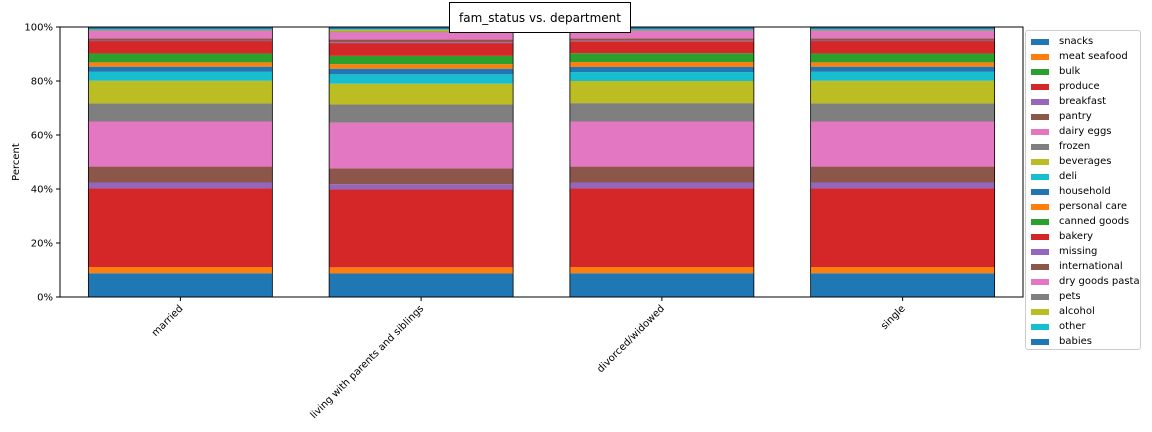 The width and height of the screenshot is (1152, 432). What do you see at coordinates (1075, 146) in the screenshot?
I see `legend-label: frozen` at bounding box center [1075, 146].